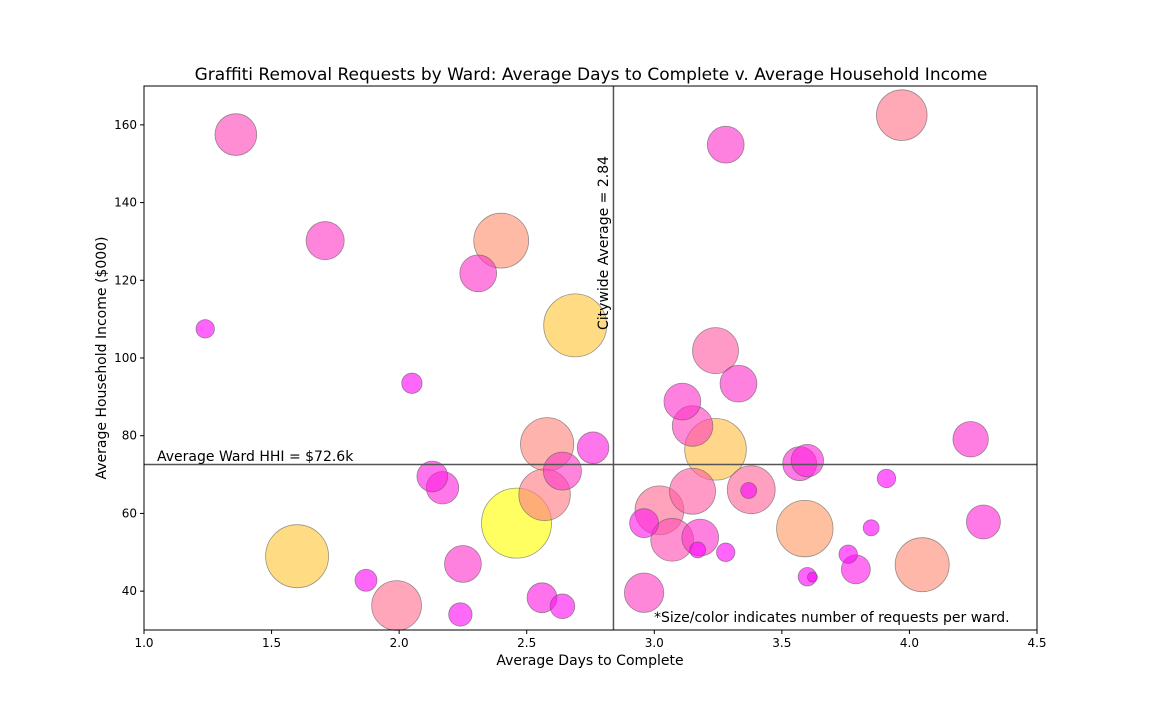  What do you see at coordinates (1036, 643) in the screenshot?
I see `x-tick-label: 4.5` at bounding box center [1036, 643].